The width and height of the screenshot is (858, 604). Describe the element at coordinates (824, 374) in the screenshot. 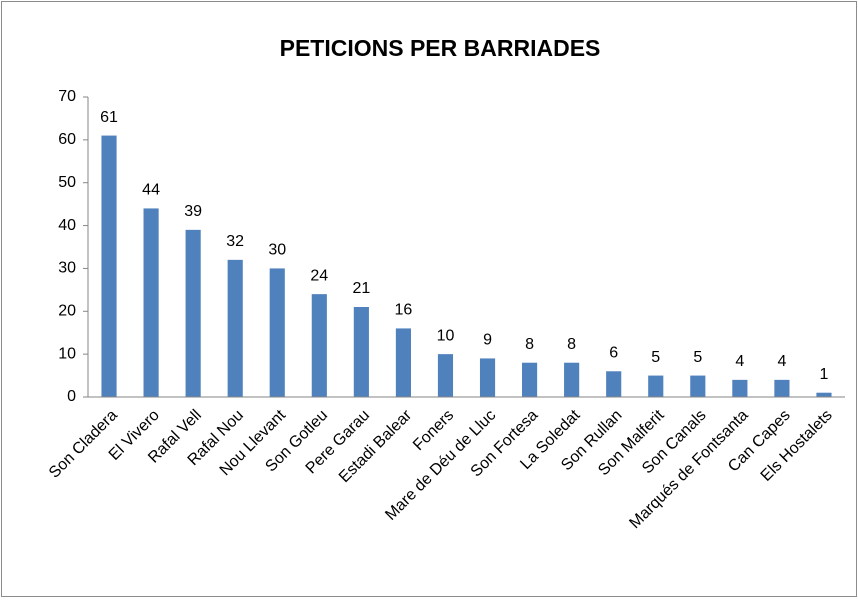

I see `data-label: 1` at that location.